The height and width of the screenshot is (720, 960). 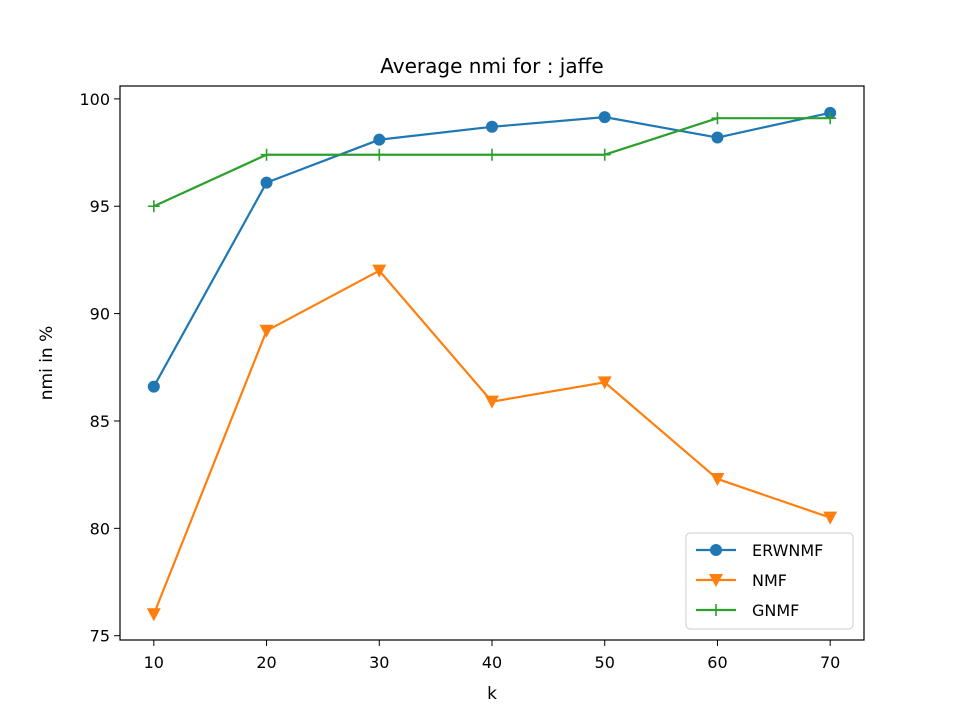 I want to click on y-tick-label: 100, so click(x=94, y=99).